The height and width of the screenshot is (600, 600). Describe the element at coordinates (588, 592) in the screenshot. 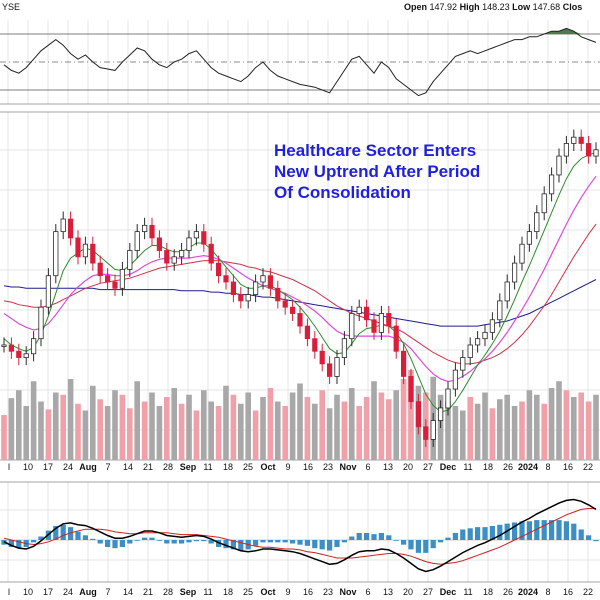

I see `x-tick-label: 22` at that location.